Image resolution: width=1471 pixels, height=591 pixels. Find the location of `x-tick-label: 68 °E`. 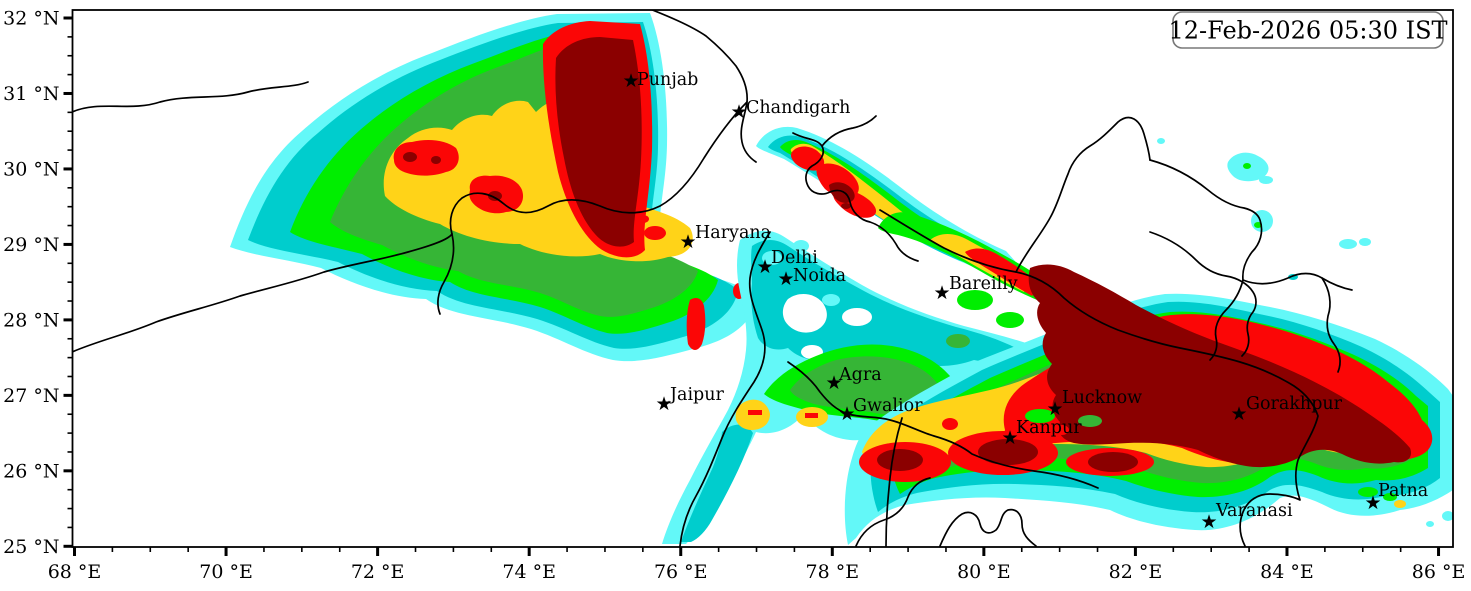

x-tick-label: 68 °E is located at coordinates (75, 572).